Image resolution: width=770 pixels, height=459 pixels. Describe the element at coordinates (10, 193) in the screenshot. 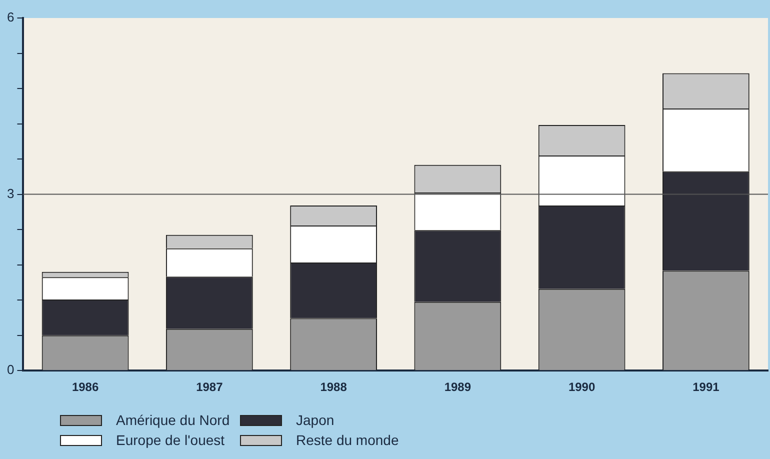

I see `y-tick-label: 3` at that location.